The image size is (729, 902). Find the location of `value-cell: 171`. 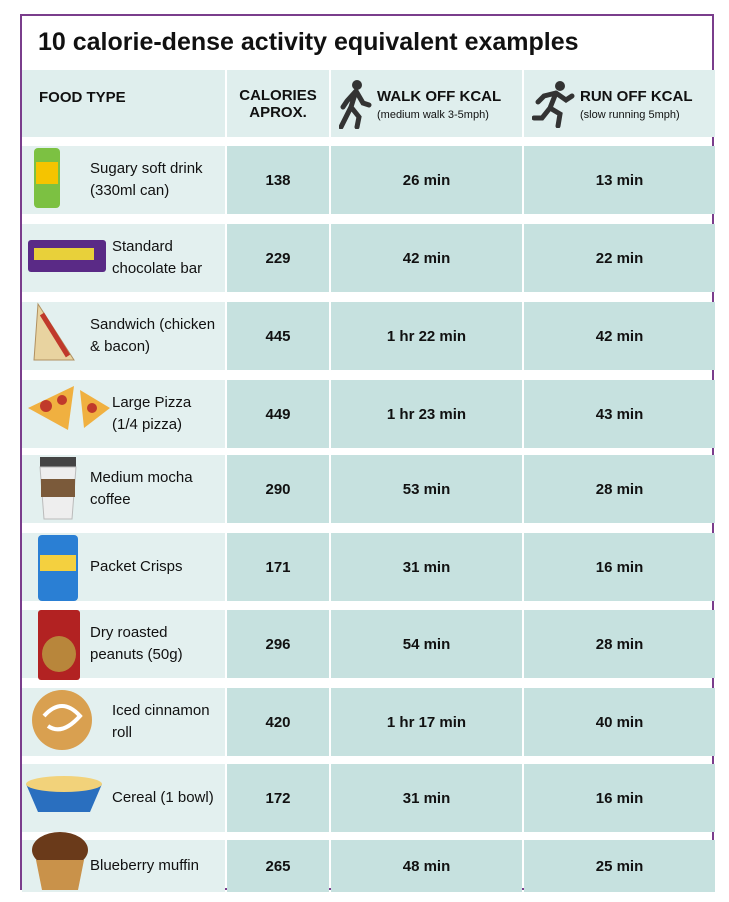

value-cell: 171 is located at coordinates (278, 567).